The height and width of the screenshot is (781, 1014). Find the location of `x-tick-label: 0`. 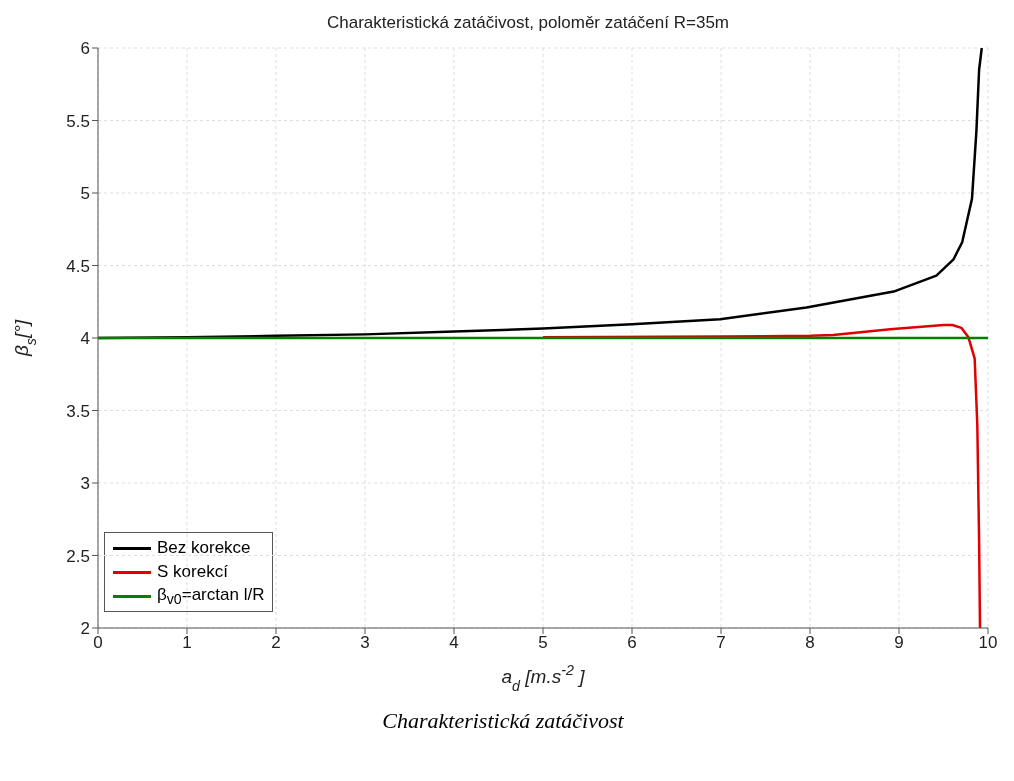

x-tick-label: 0 is located at coordinates (98, 643).